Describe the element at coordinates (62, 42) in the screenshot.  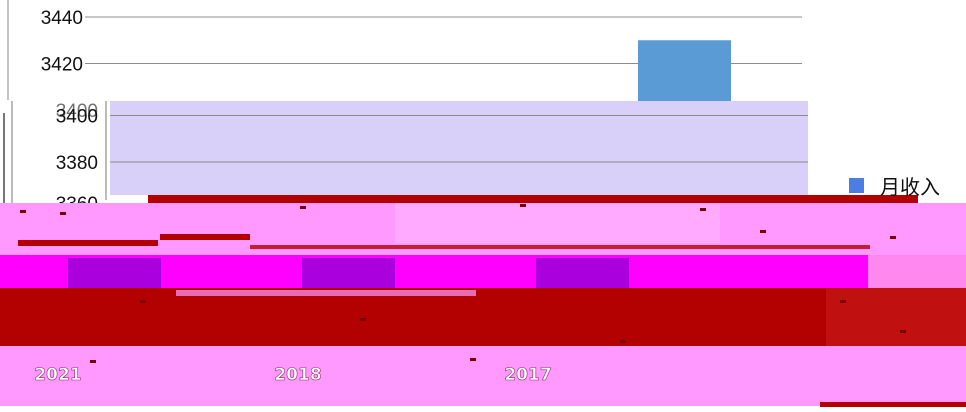
I see `y-axis: 3420 3440` at that location.